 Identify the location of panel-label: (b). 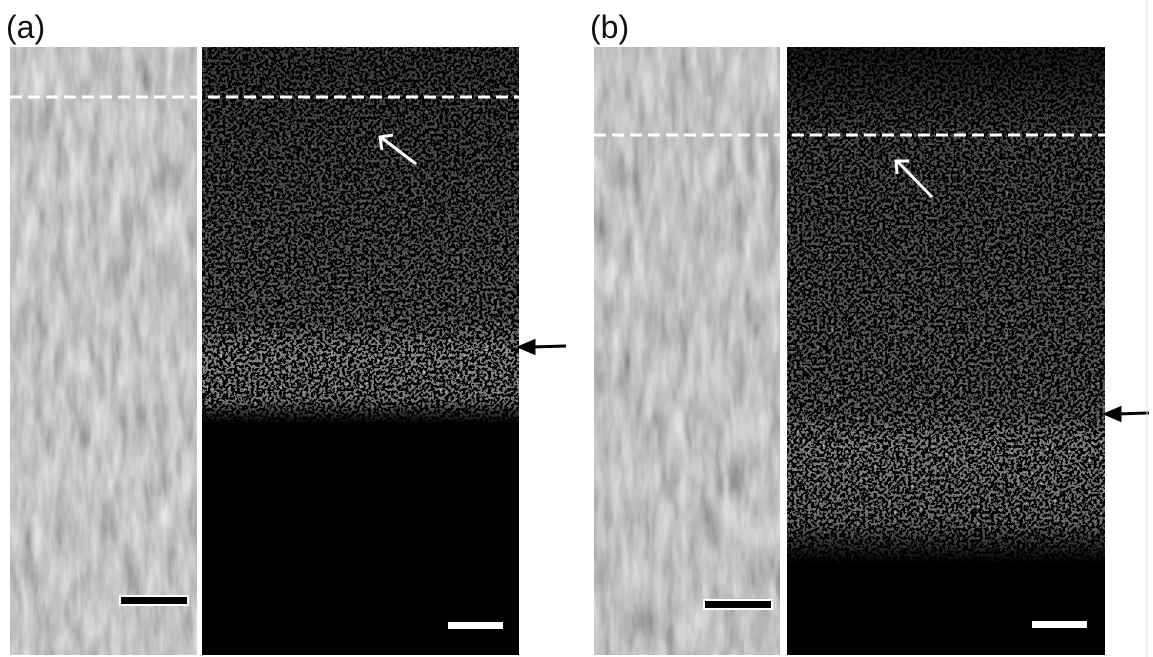
(609, 27).